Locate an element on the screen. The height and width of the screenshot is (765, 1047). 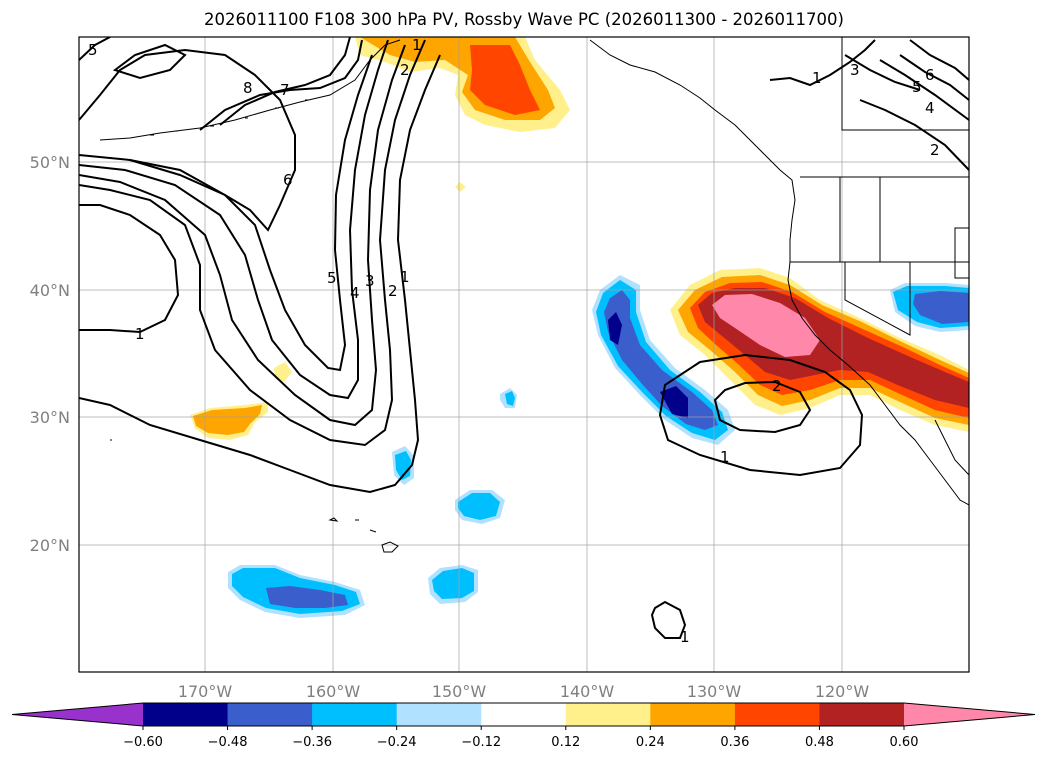
lon-label-170w: 170°W is located at coordinates (205, 691).